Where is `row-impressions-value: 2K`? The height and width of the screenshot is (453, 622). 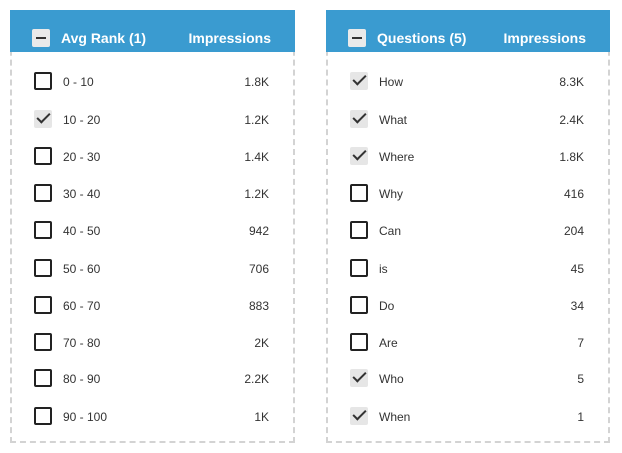 row-impressions-value: 2K is located at coordinates (261, 343).